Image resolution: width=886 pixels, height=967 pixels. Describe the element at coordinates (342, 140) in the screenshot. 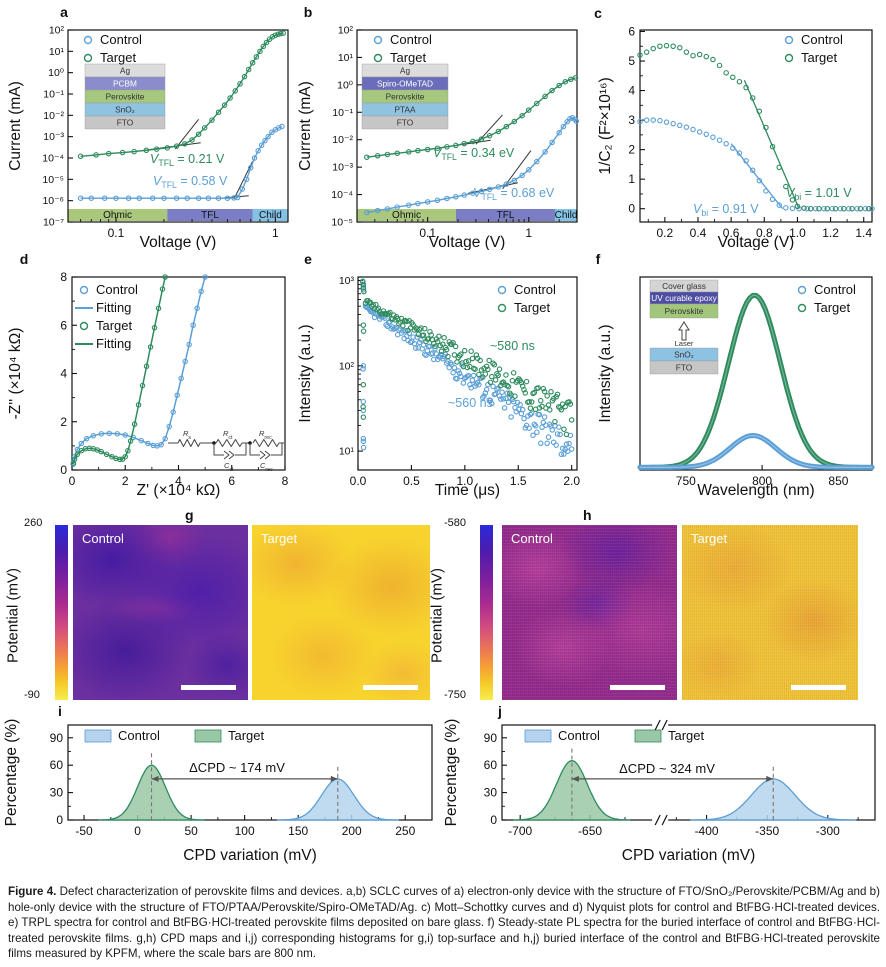

I see `svg-text: 10⁻²` at that location.